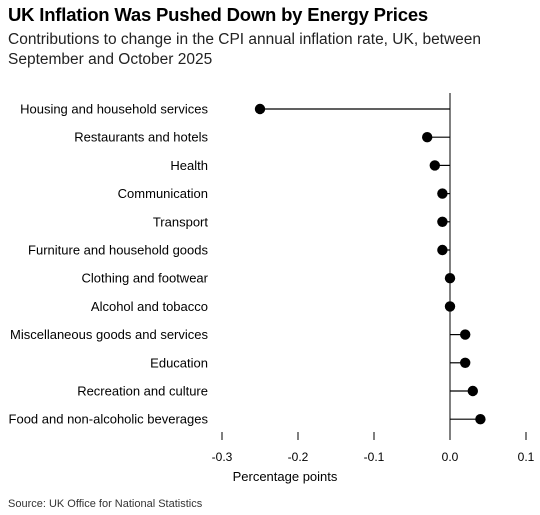  Describe the element at coordinates (374, 457) in the screenshot. I see `x-tick-label: -0.1` at that location.